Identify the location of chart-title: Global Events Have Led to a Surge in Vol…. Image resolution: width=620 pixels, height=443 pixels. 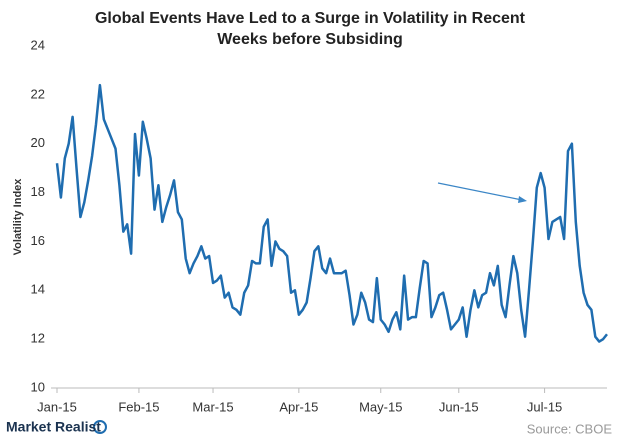
(310, 29).